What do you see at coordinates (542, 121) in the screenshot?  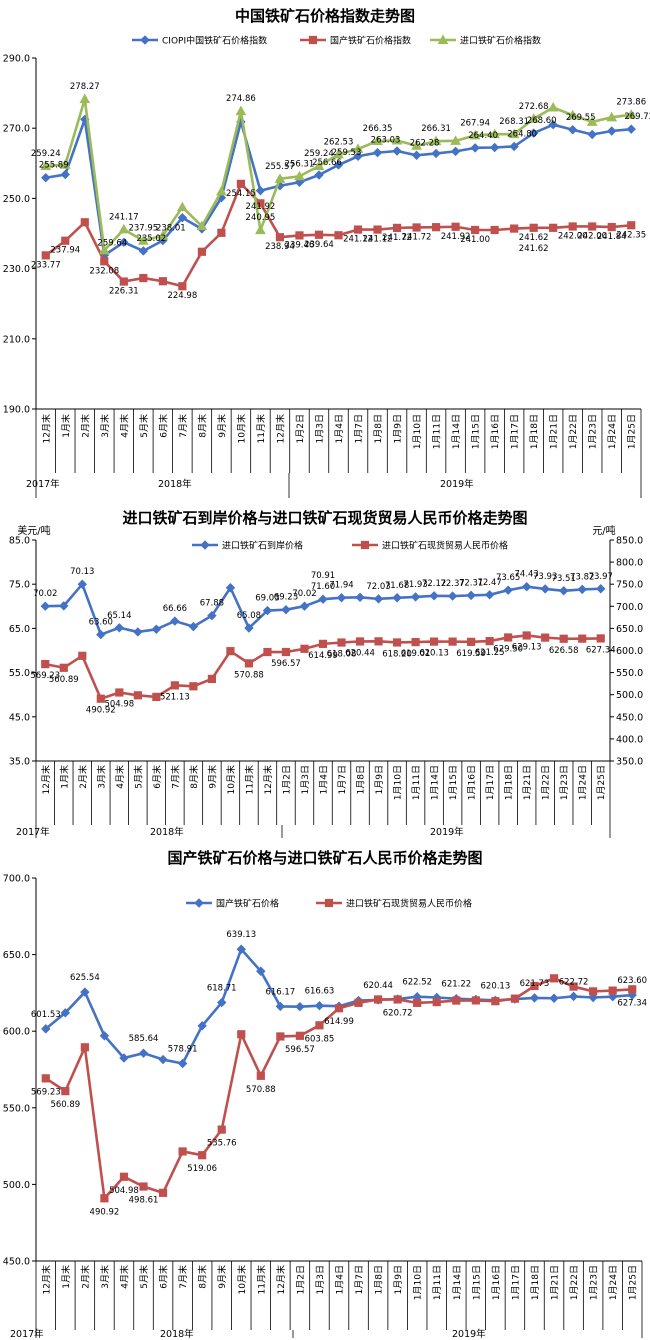 I see `data-label: 268.60` at bounding box center [542, 121].